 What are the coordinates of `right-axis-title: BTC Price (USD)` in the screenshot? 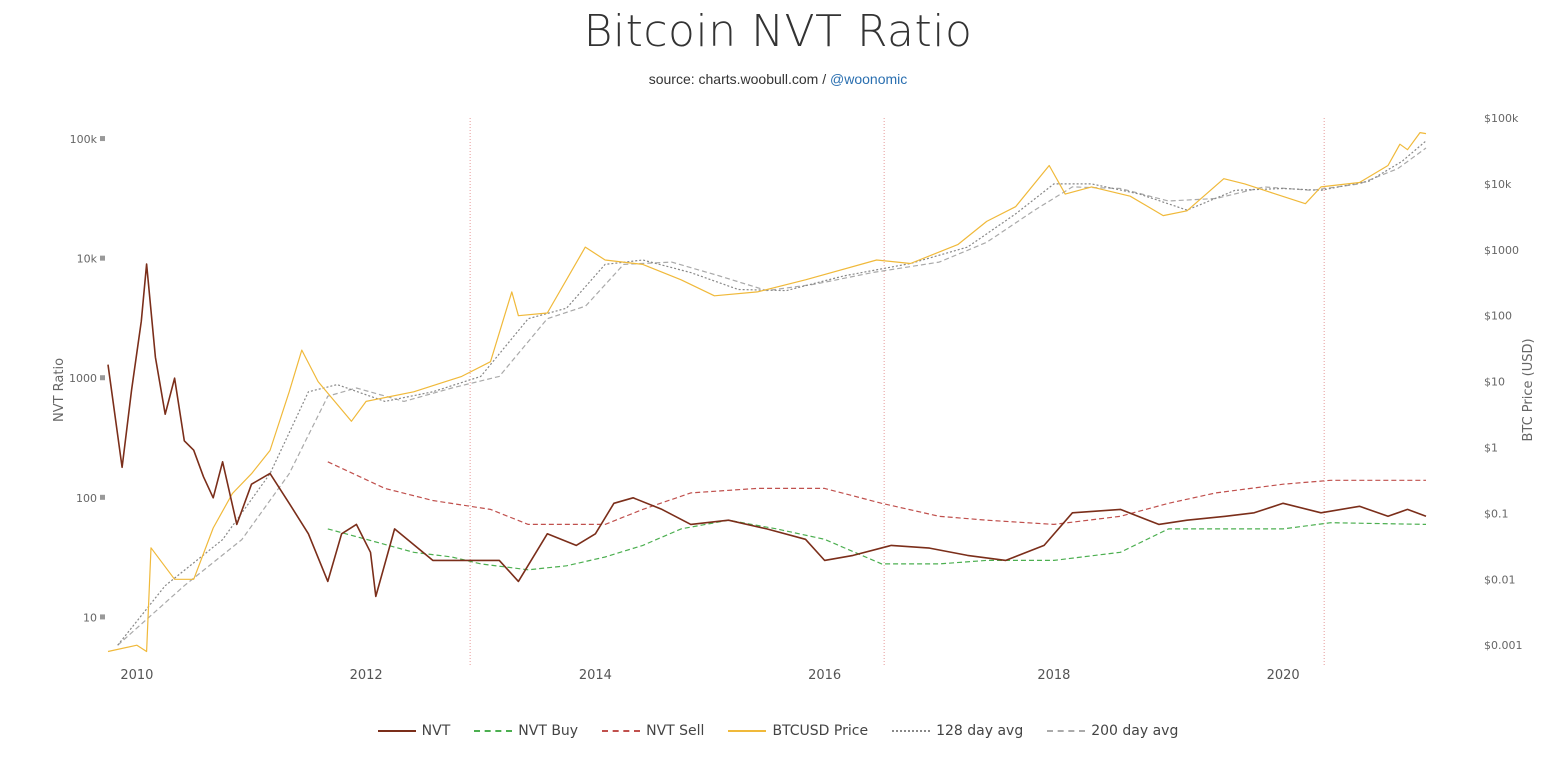 It's located at (1528, 389).